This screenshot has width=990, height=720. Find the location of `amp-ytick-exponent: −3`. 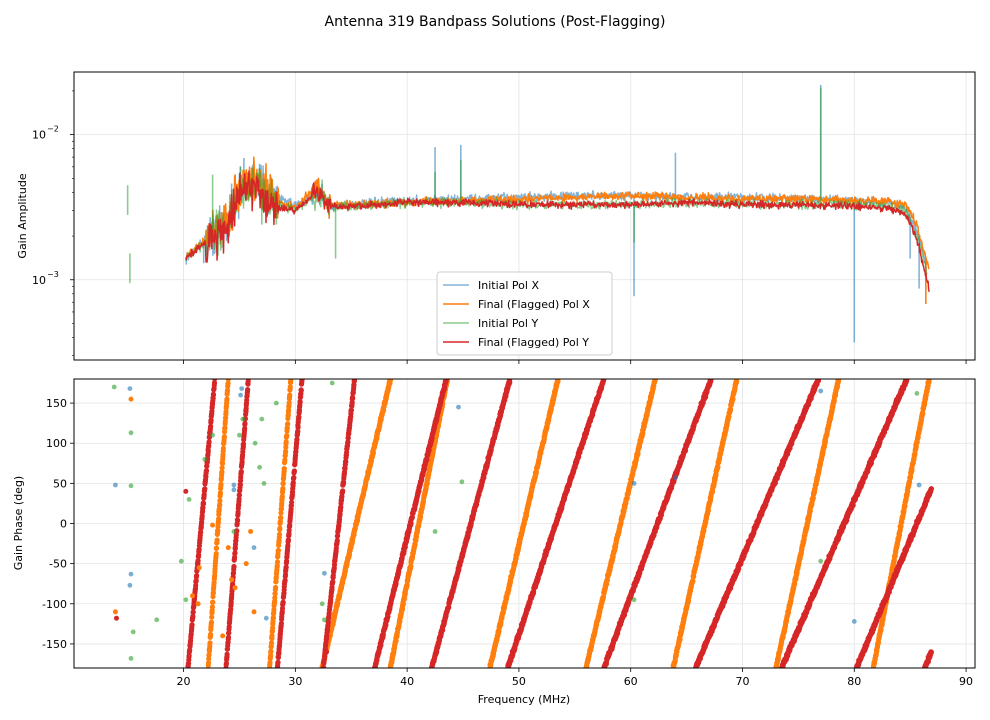

amp-ytick-exponent: −3 is located at coordinates (53, 274).